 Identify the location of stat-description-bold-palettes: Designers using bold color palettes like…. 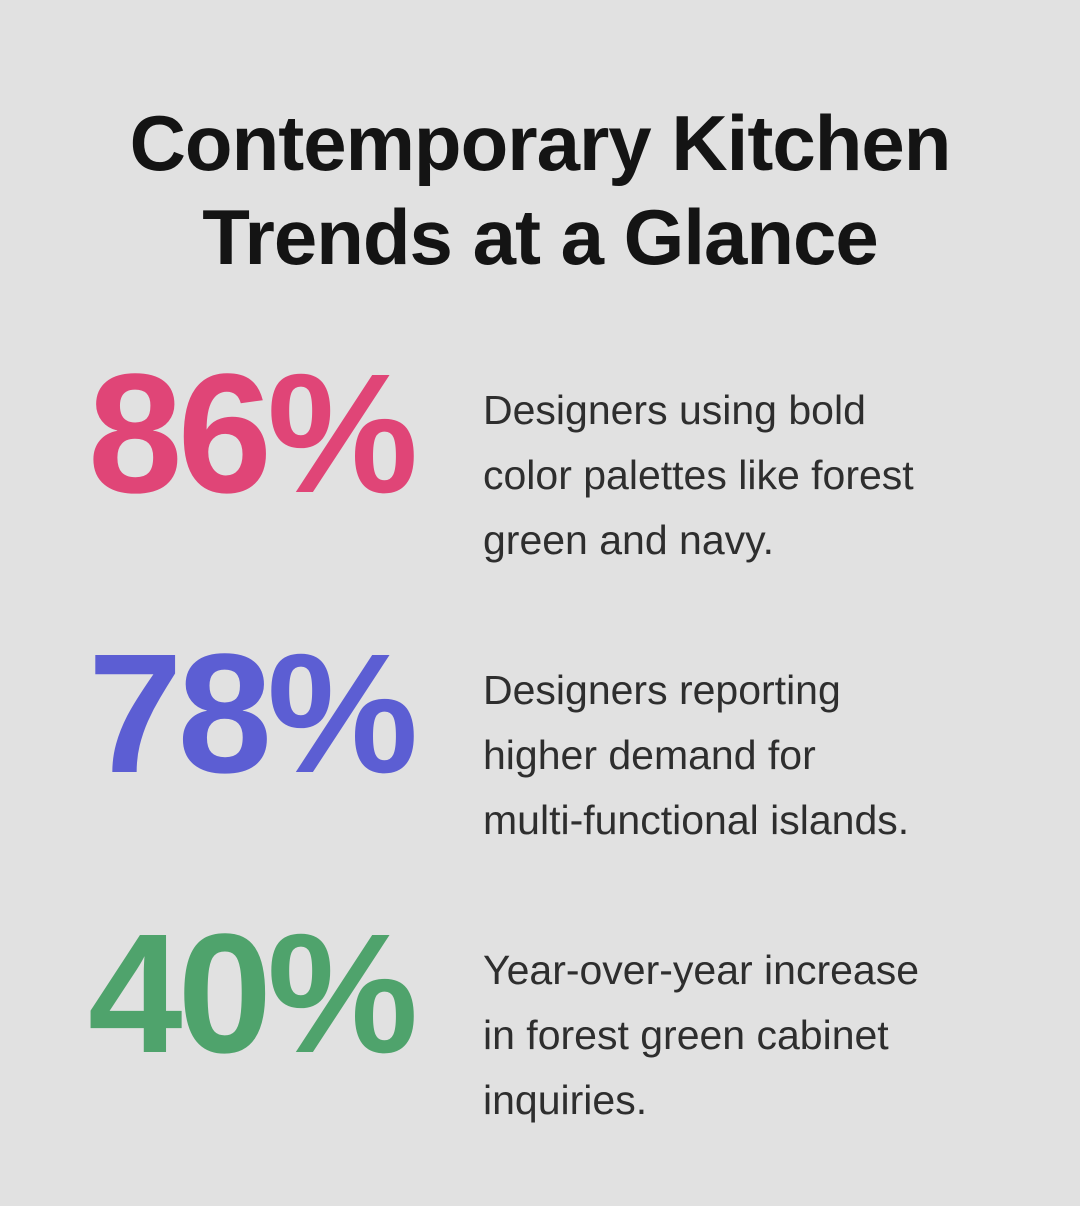
(698, 475).